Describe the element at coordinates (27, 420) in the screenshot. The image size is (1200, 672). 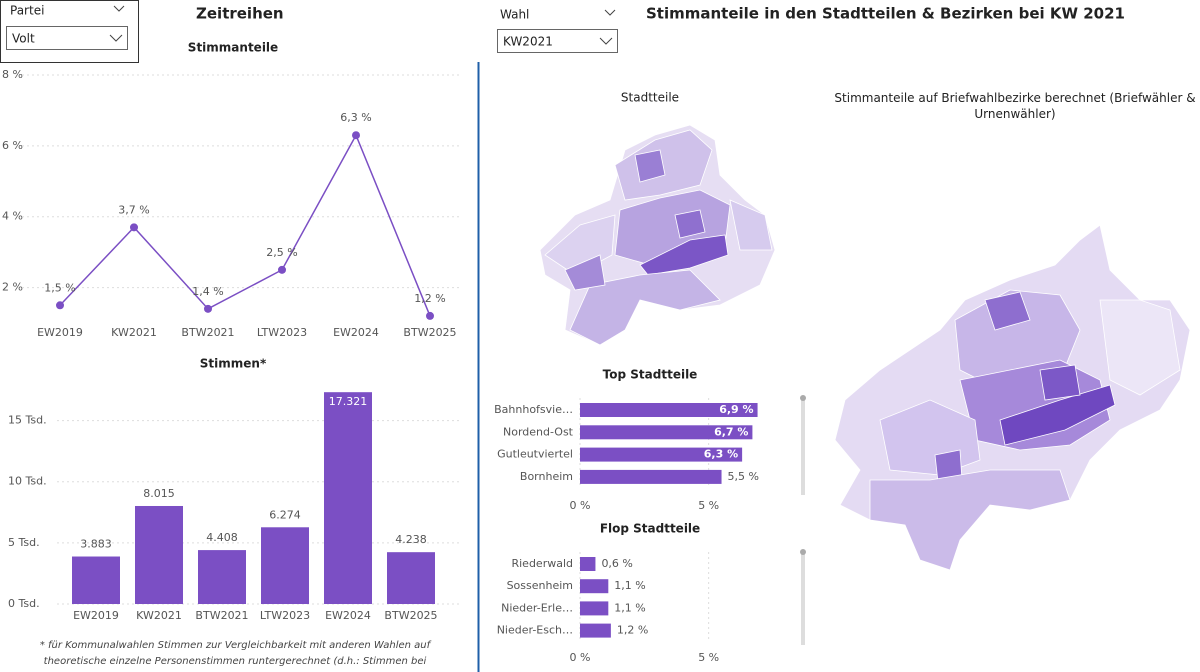
I see `y-tick-label: 15 Tsd.` at that location.